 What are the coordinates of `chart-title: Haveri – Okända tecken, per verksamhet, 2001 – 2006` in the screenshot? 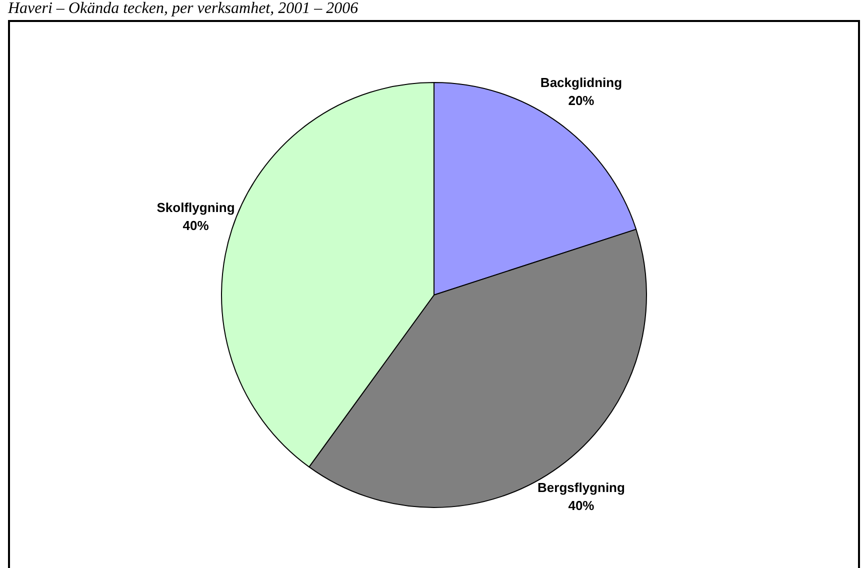 It's located at (183, 9).